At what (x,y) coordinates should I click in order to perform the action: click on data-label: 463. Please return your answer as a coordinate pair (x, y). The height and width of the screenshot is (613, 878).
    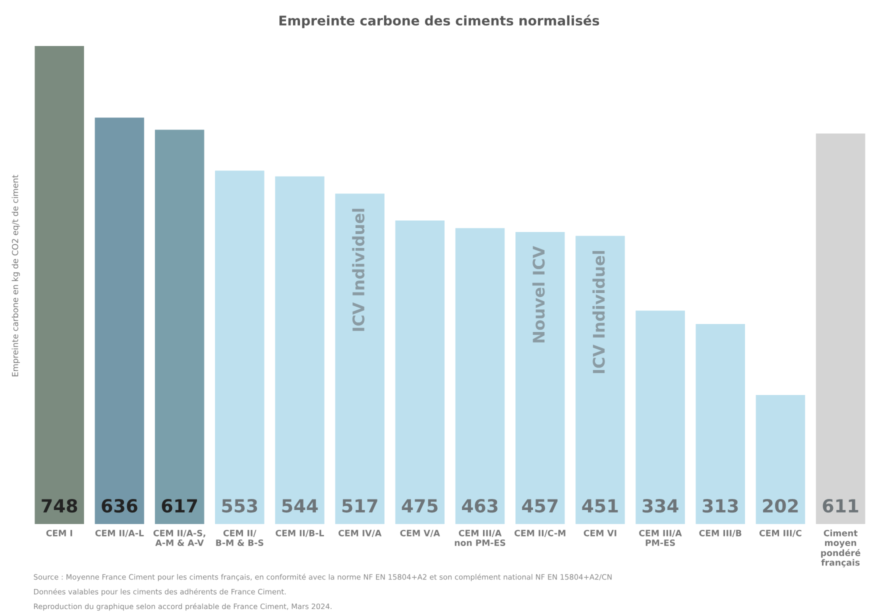
    Looking at the image, I should click on (480, 505).